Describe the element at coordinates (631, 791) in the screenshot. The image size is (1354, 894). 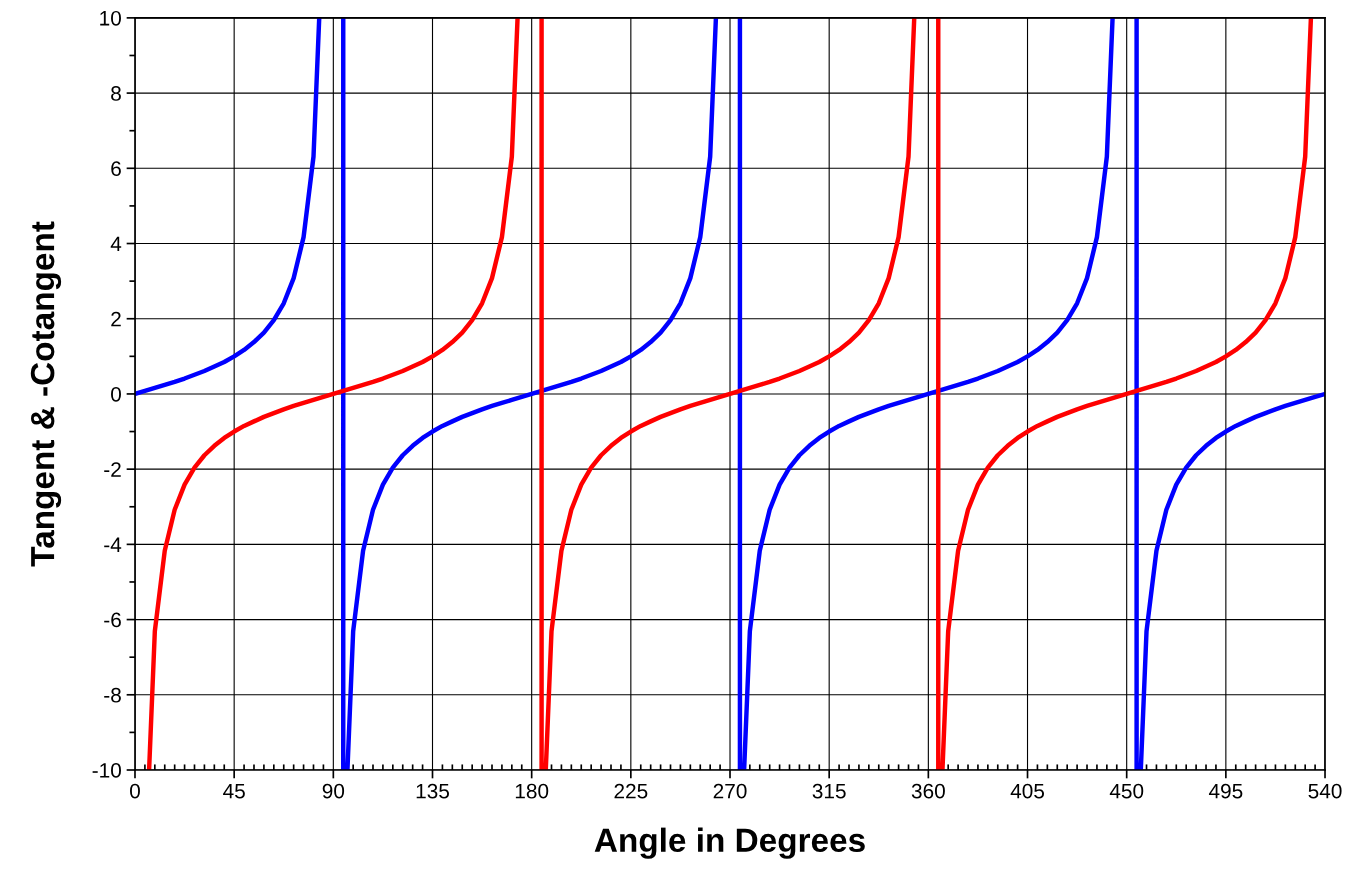
I see `x-tick-label: 225` at that location.